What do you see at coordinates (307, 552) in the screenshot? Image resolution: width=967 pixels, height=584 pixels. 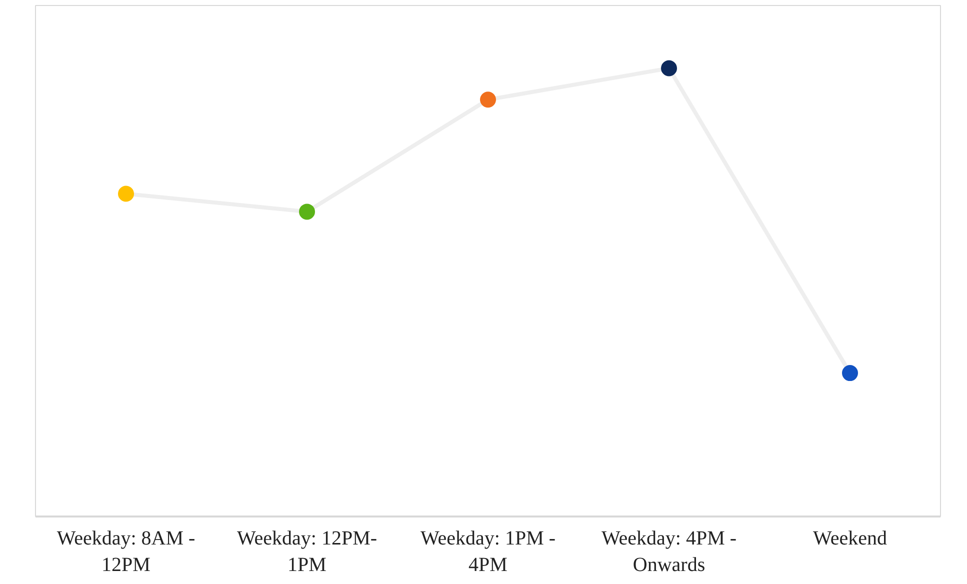 I see `x-tick-label: Weekday: 12PM- 1PM` at bounding box center [307, 552].